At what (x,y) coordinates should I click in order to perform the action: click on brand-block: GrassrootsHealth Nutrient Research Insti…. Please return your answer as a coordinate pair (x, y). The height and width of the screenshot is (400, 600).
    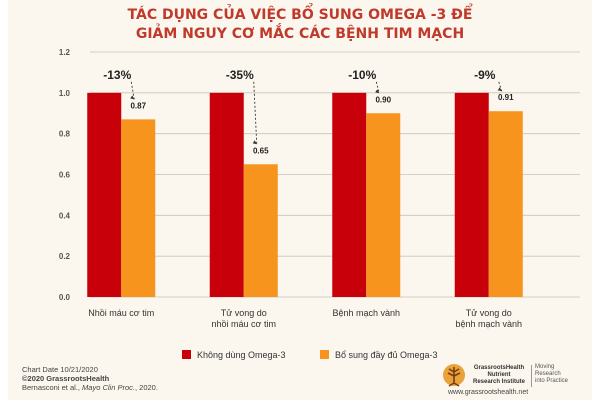
    Looking at the image, I should click on (515, 380).